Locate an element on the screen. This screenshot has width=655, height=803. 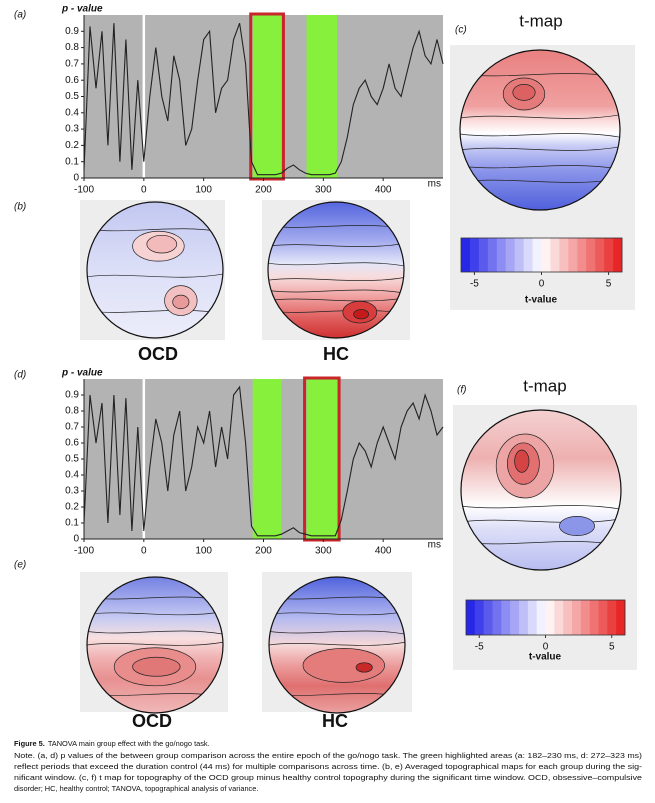
panel-label: (a) is located at coordinates (20, 15).